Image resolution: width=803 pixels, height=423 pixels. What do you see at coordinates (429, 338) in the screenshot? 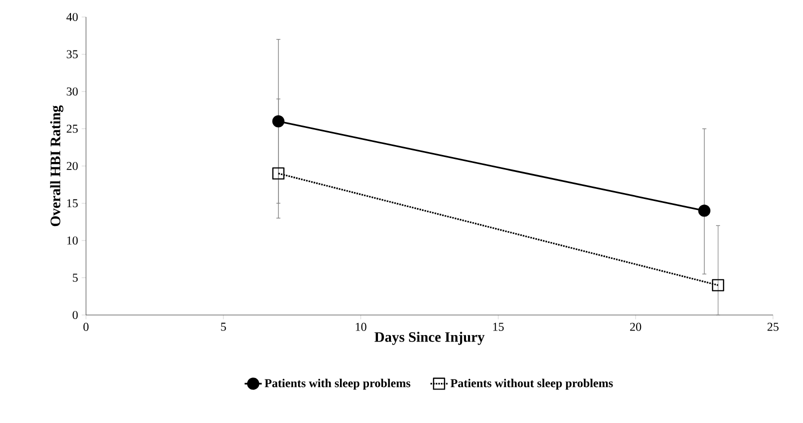
I see `x-axis-title: Days Since Injury` at bounding box center [429, 338].